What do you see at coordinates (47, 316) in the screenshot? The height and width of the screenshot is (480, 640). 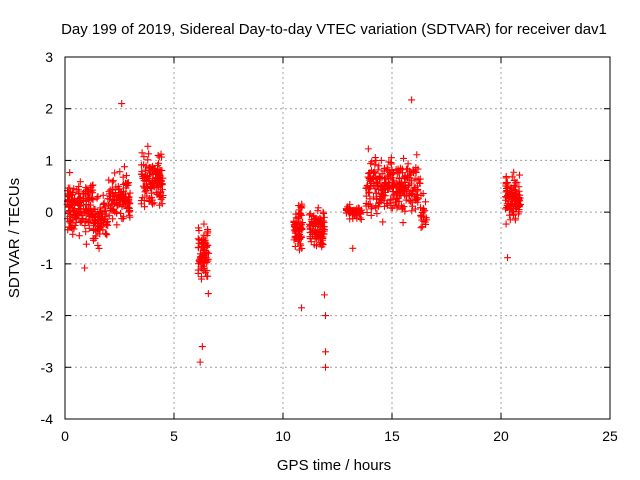 I see `y-tick-label: -2` at bounding box center [47, 316].